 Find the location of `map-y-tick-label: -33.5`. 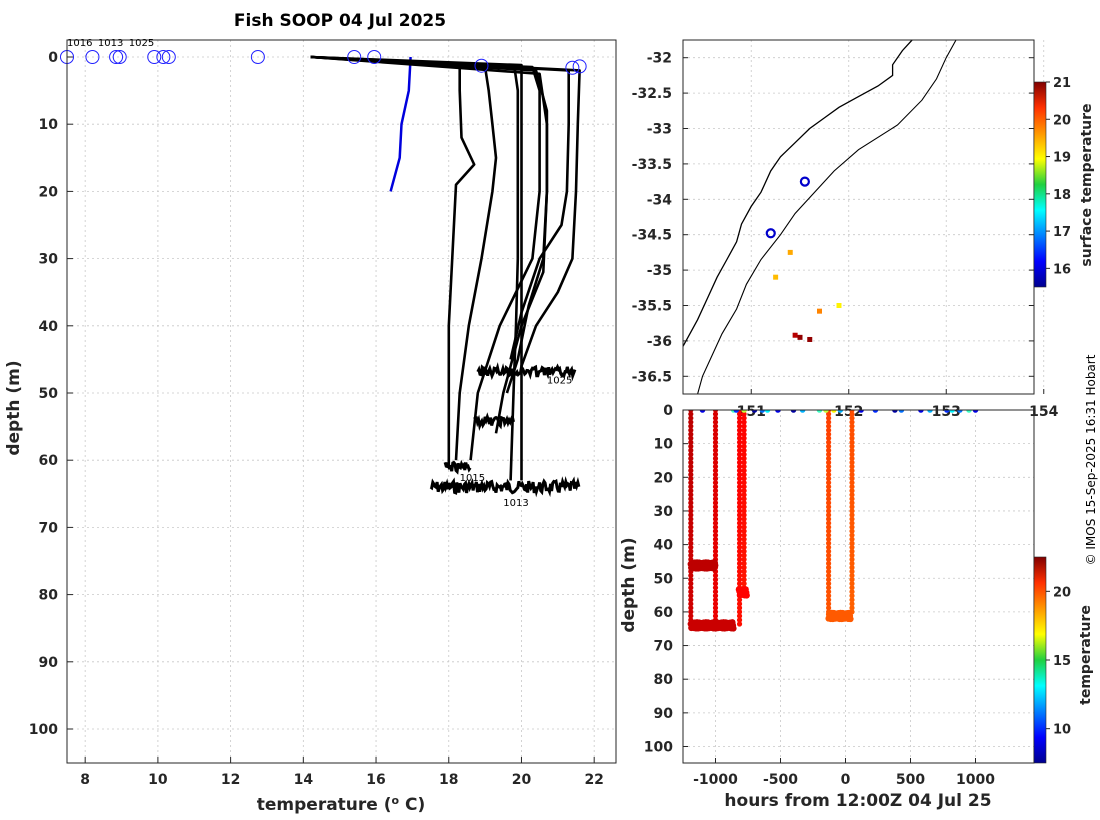

map-y-tick-label: -33.5 is located at coordinates (652, 165).